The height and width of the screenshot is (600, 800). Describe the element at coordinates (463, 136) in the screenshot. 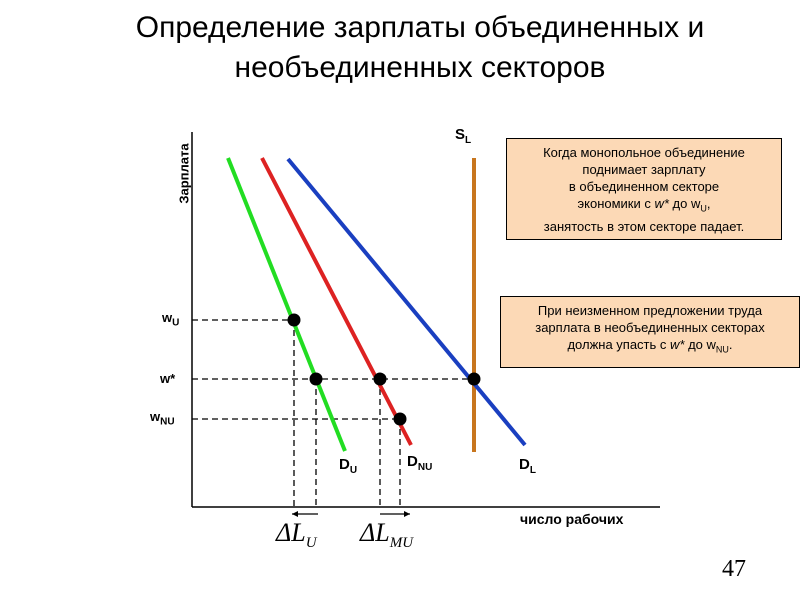

I see `supply-label: SL` at that location.